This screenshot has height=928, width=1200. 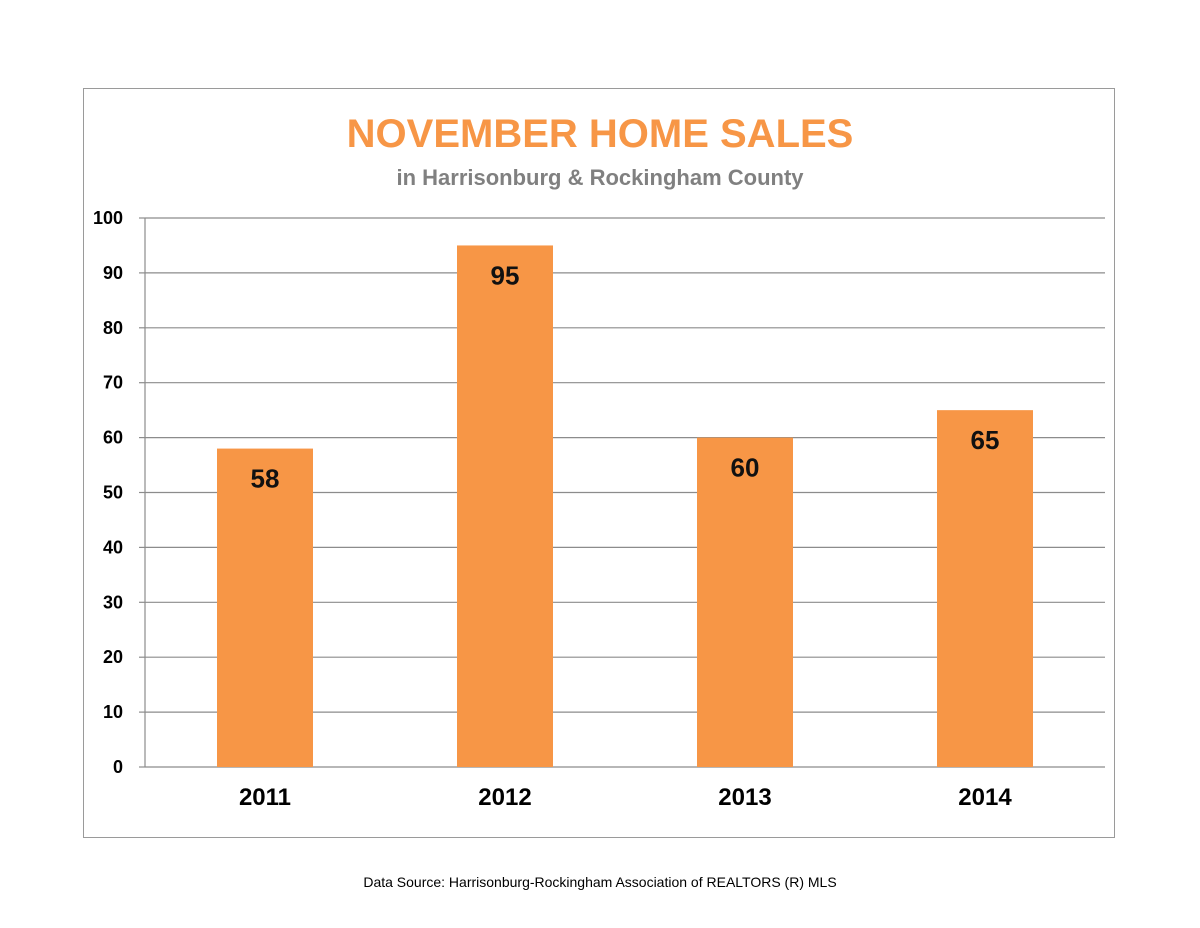 I want to click on y-tick-label: 90, so click(x=113, y=273).